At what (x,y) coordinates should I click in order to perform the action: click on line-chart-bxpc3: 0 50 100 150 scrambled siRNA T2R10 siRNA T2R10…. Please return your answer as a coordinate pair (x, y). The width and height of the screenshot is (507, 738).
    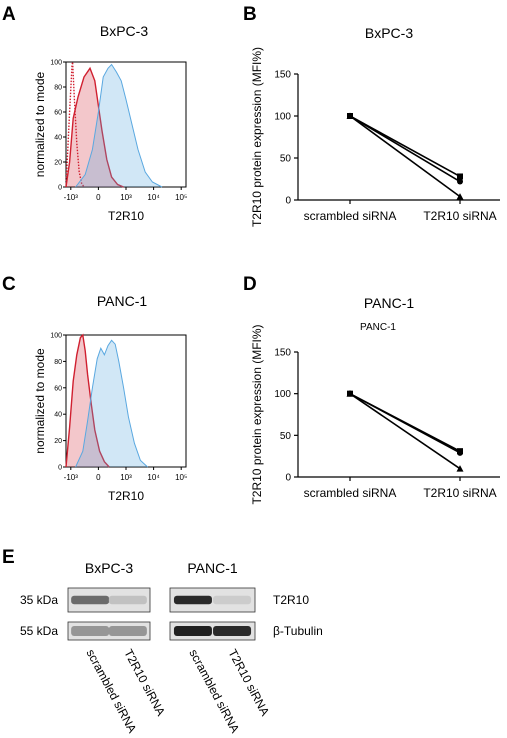
    Looking at the image, I should click on (375, 137).